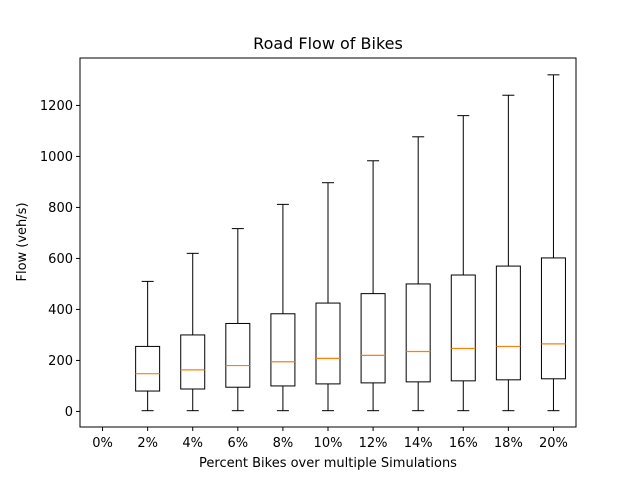 Image resolution: width=640 pixels, height=480 pixels. I want to click on x-tick-label: 0%, so click(102, 443).